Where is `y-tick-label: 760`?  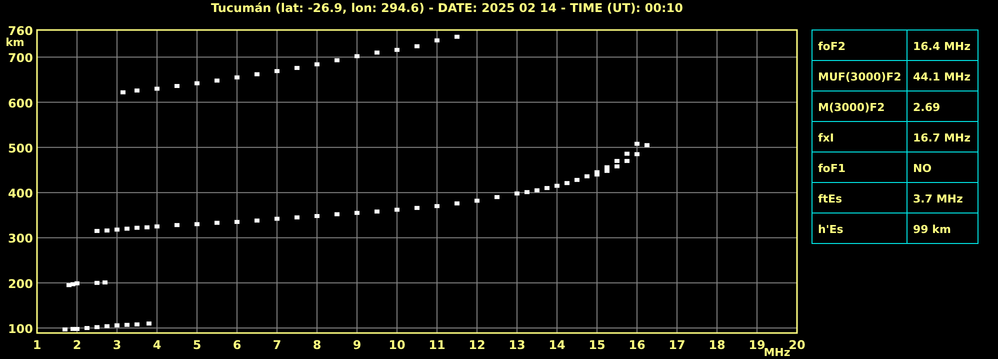
y-tick-label: 760 is located at coordinates (20, 31).